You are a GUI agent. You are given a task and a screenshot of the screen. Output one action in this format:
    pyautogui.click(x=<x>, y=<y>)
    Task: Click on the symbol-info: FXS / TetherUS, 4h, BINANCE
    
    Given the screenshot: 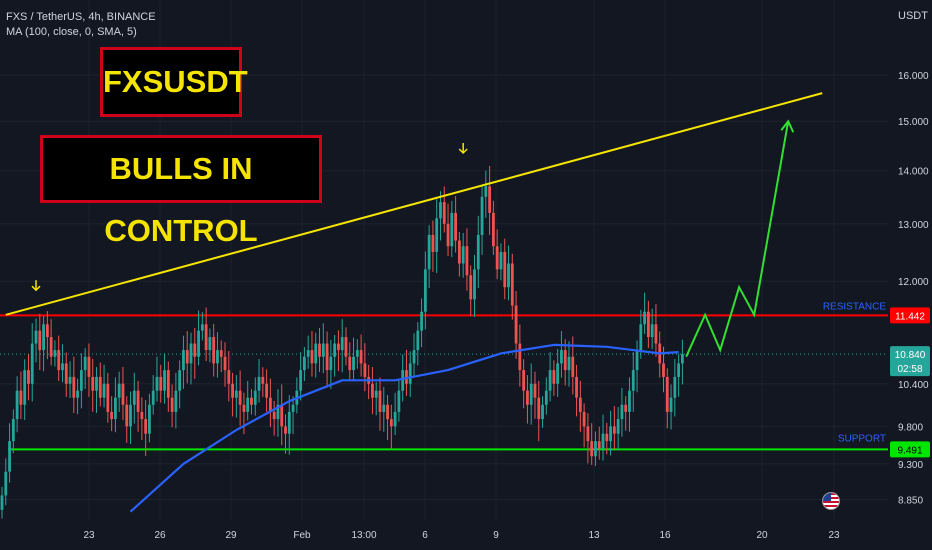 What is the action you would take?
    pyautogui.click(x=81, y=17)
    